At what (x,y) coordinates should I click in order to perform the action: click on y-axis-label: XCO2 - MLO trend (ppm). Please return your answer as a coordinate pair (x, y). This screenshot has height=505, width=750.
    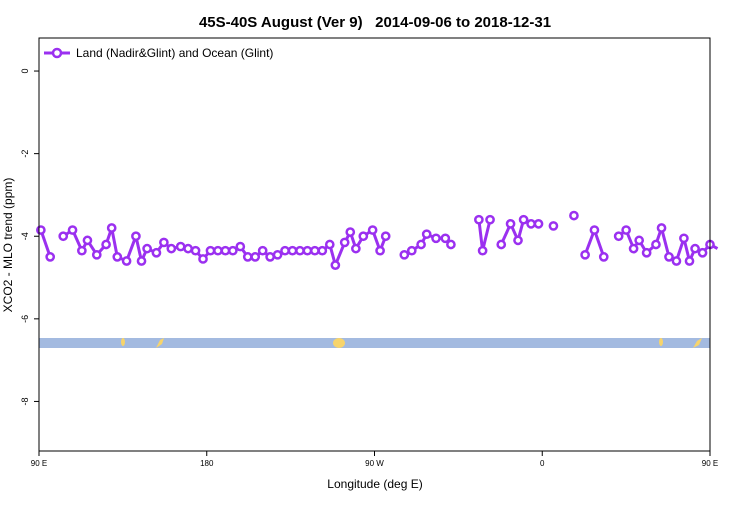
    Looking at the image, I should click on (8, 245).